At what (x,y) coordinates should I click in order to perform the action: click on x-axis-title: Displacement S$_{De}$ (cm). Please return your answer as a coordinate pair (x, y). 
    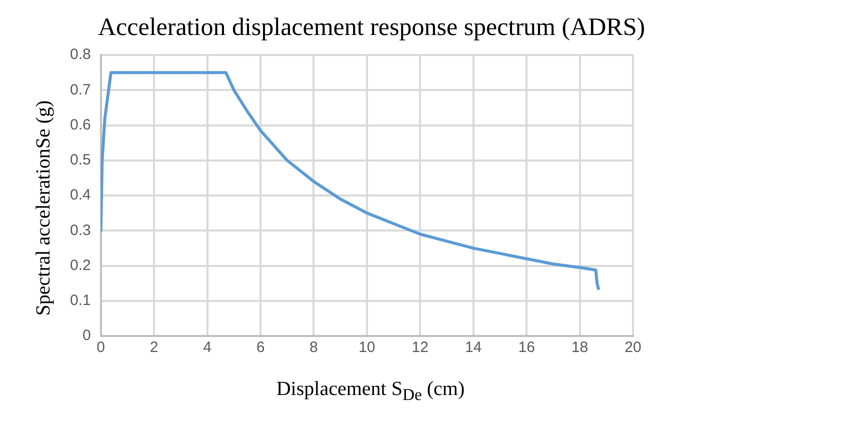
    Looking at the image, I should click on (370, 391).